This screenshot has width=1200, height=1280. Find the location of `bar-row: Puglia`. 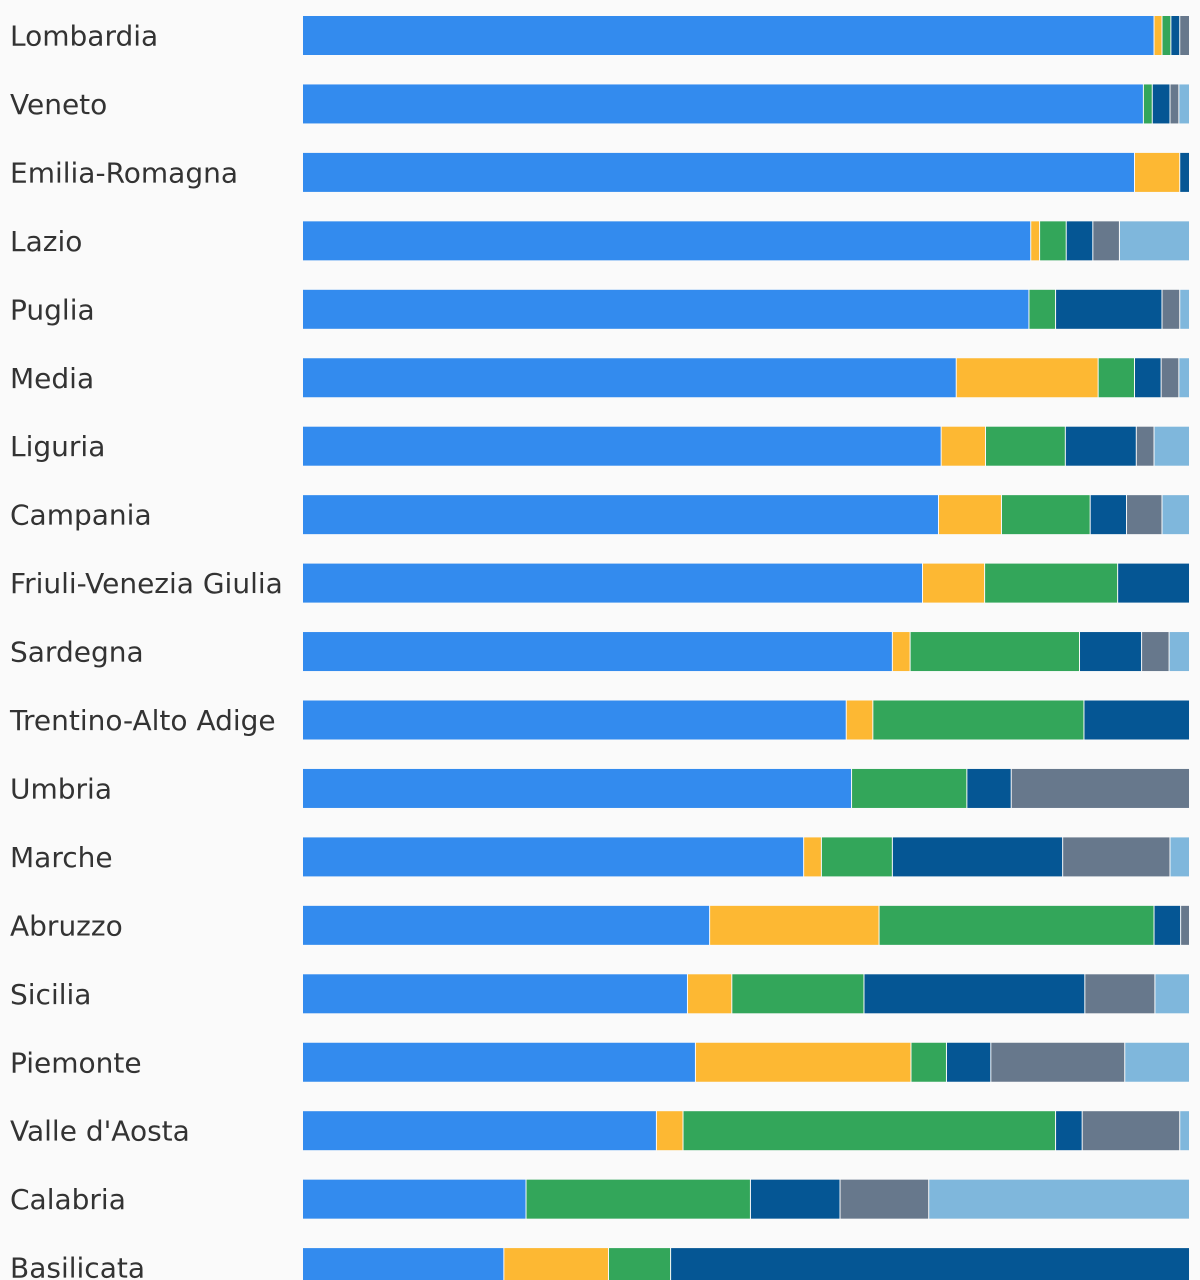

bar-row: Puglia is located at coordinates (599, 309).